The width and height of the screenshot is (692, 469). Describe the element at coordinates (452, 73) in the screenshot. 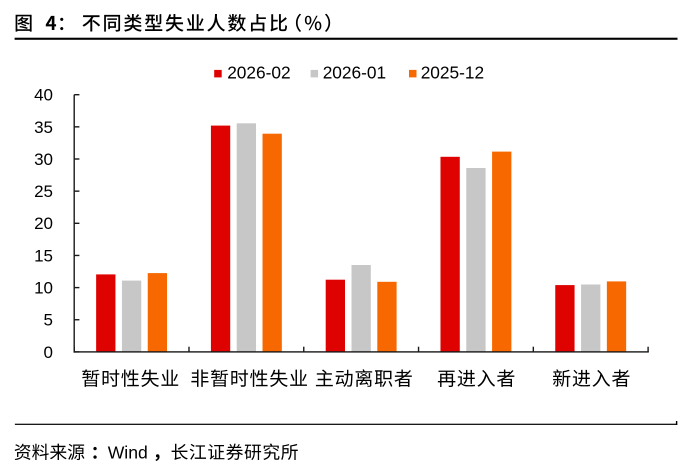

I see `svg-text: 2025-12` at that location.